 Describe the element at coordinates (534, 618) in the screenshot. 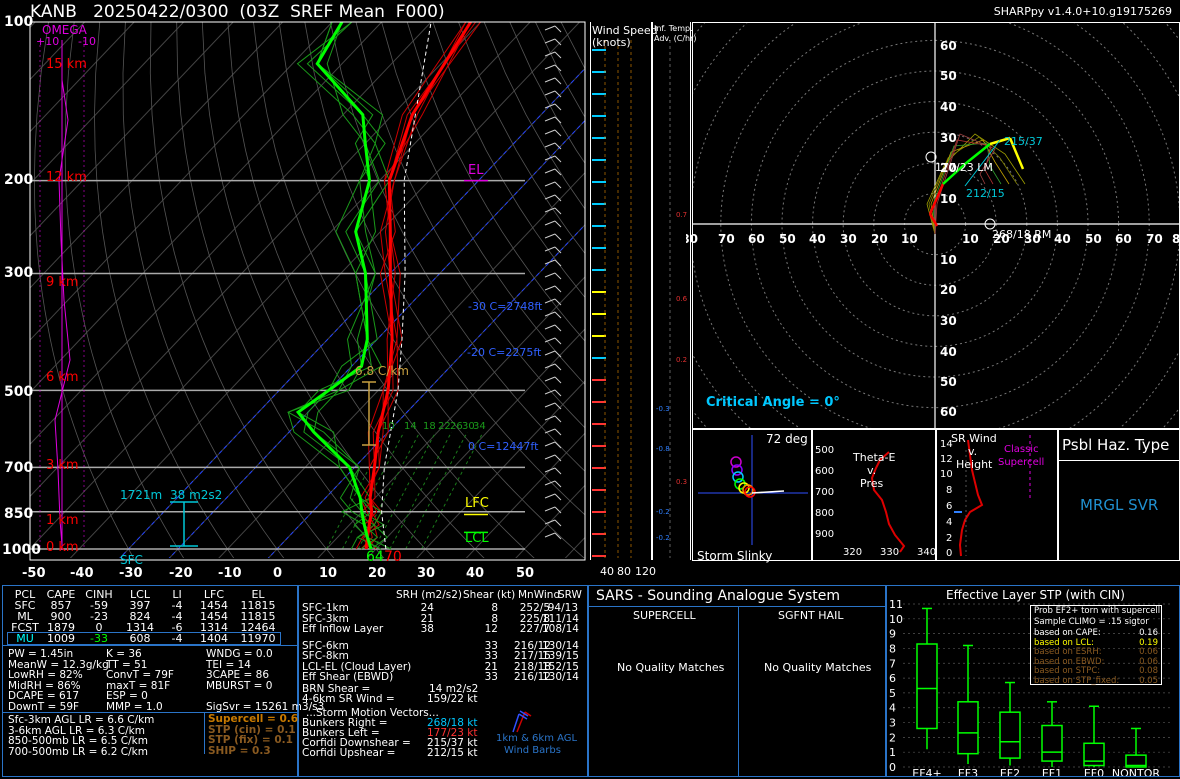

I see `kinematics-cell: 225/8` at that location.